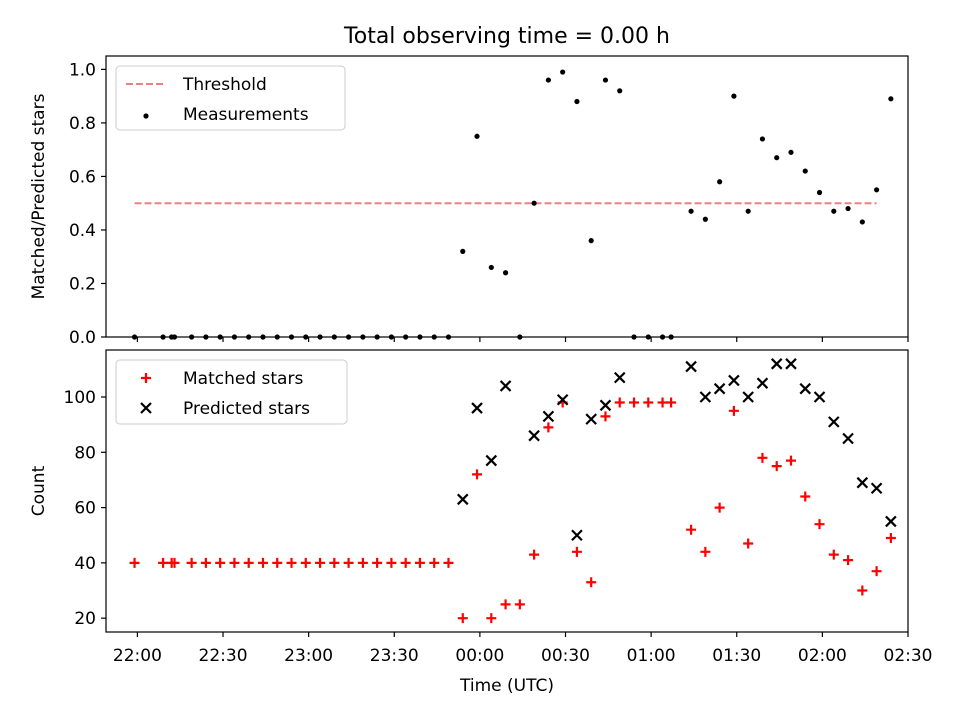  I want to click on y-tick-label: 80, so click(85, 453).